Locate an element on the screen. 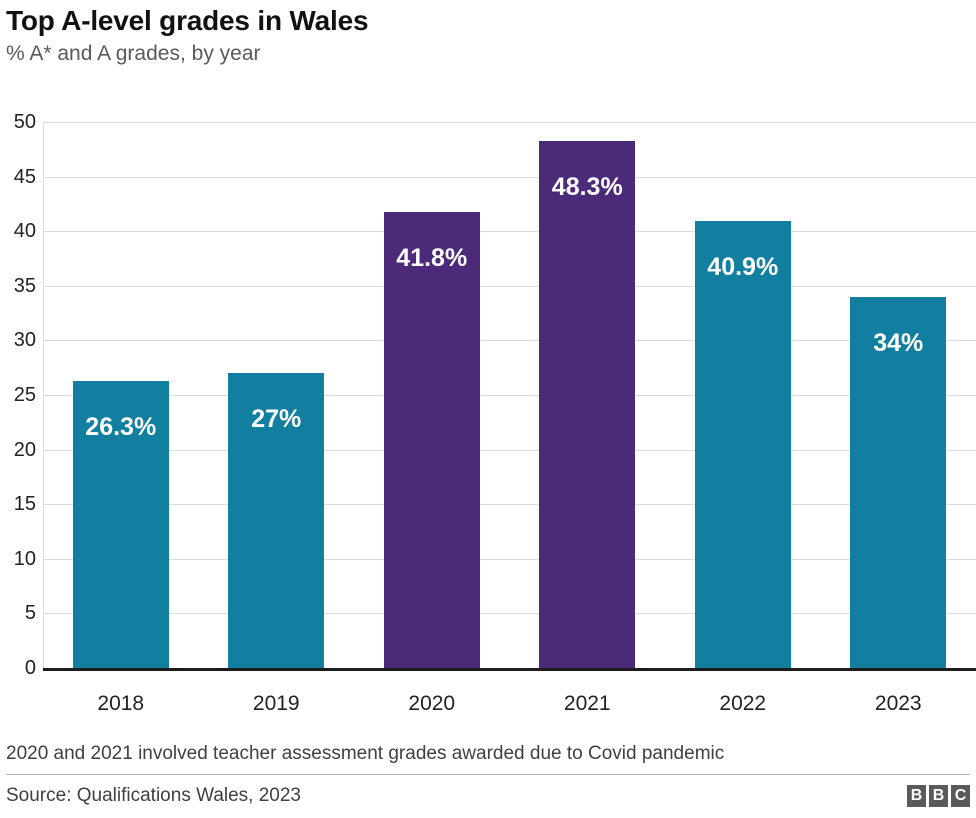 This screenshot has width=976, height=818. y-axis-tick-label: 40 is located at coordinates (24, 231).